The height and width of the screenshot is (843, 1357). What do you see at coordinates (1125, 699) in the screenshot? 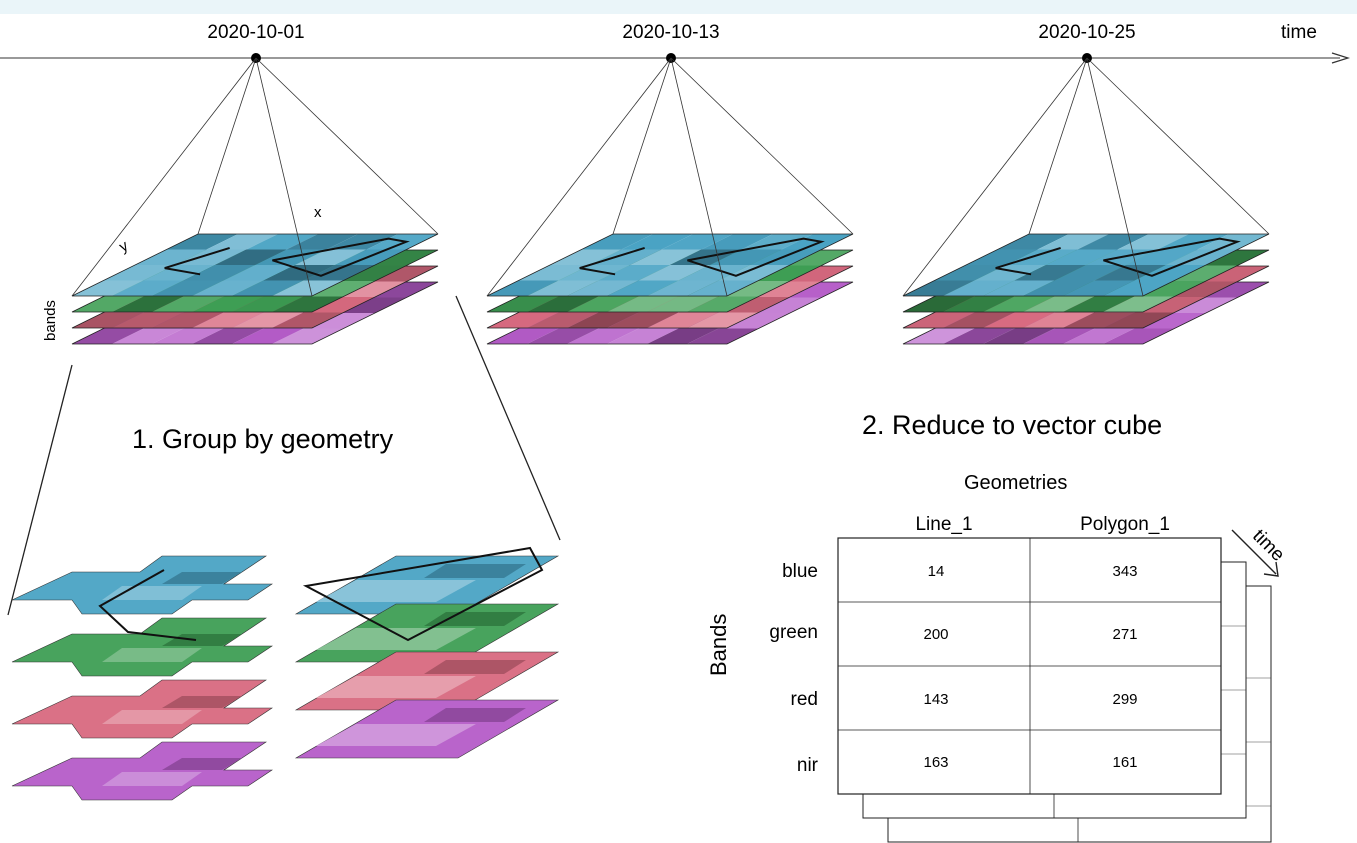
I see `cell-red-polygon: 299` at bounding box center [1125, 699].